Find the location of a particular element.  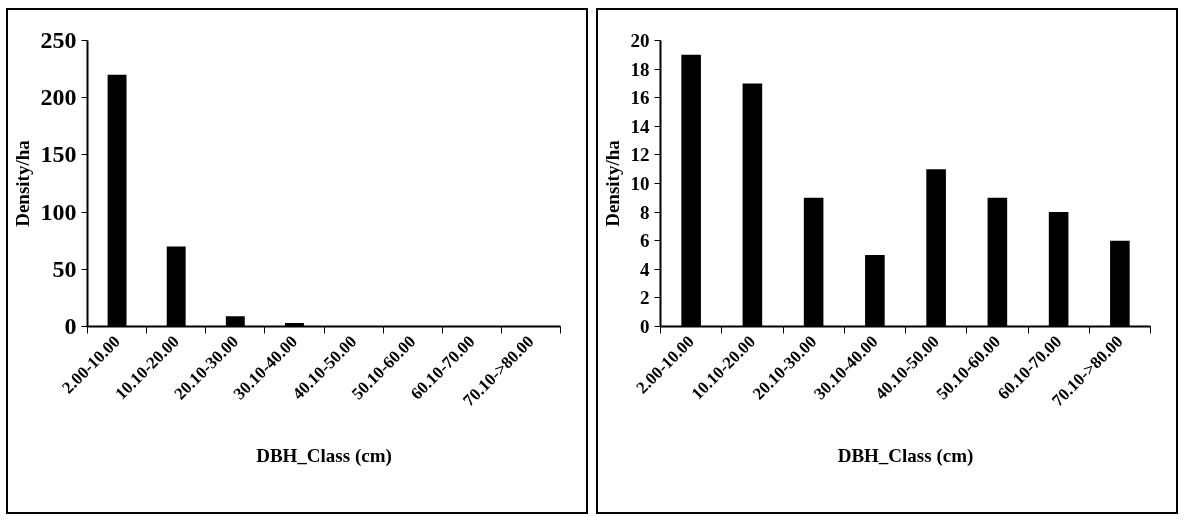

y-tick-label: 150 is located at coordinates (58, 154).